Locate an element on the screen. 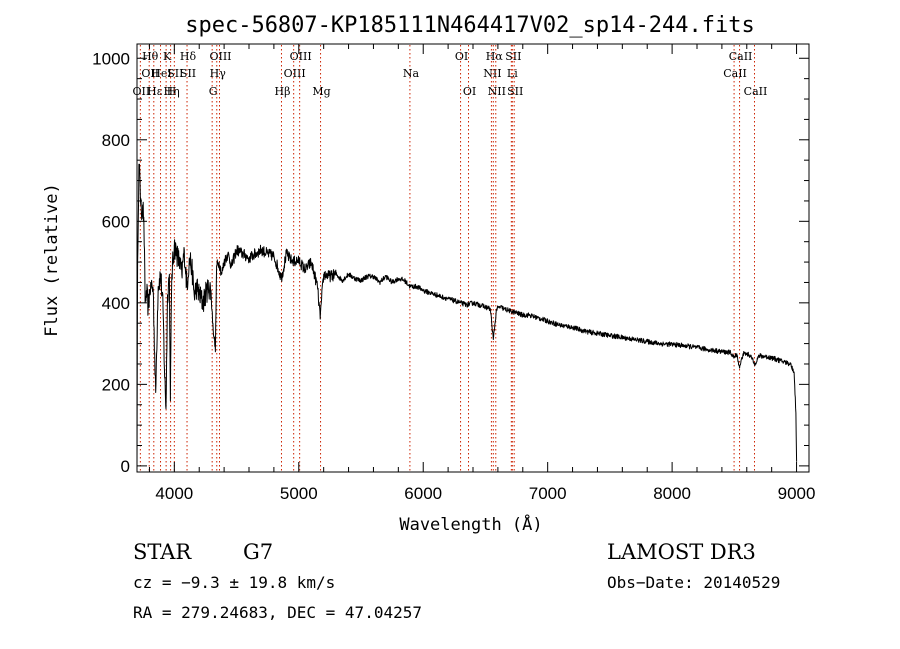  line-mark-label: Hη is located at coordinates (172, 91).